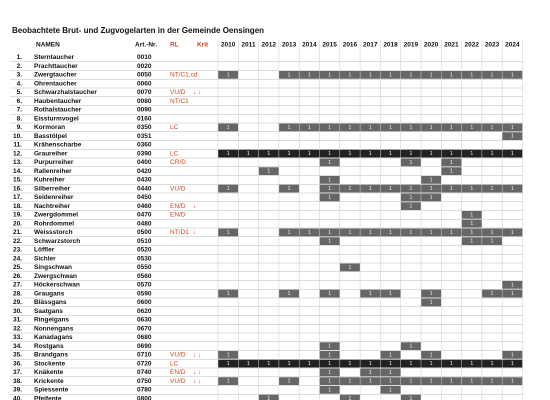  I want to click on species-name: Rallenreiher, so click(53, 171).